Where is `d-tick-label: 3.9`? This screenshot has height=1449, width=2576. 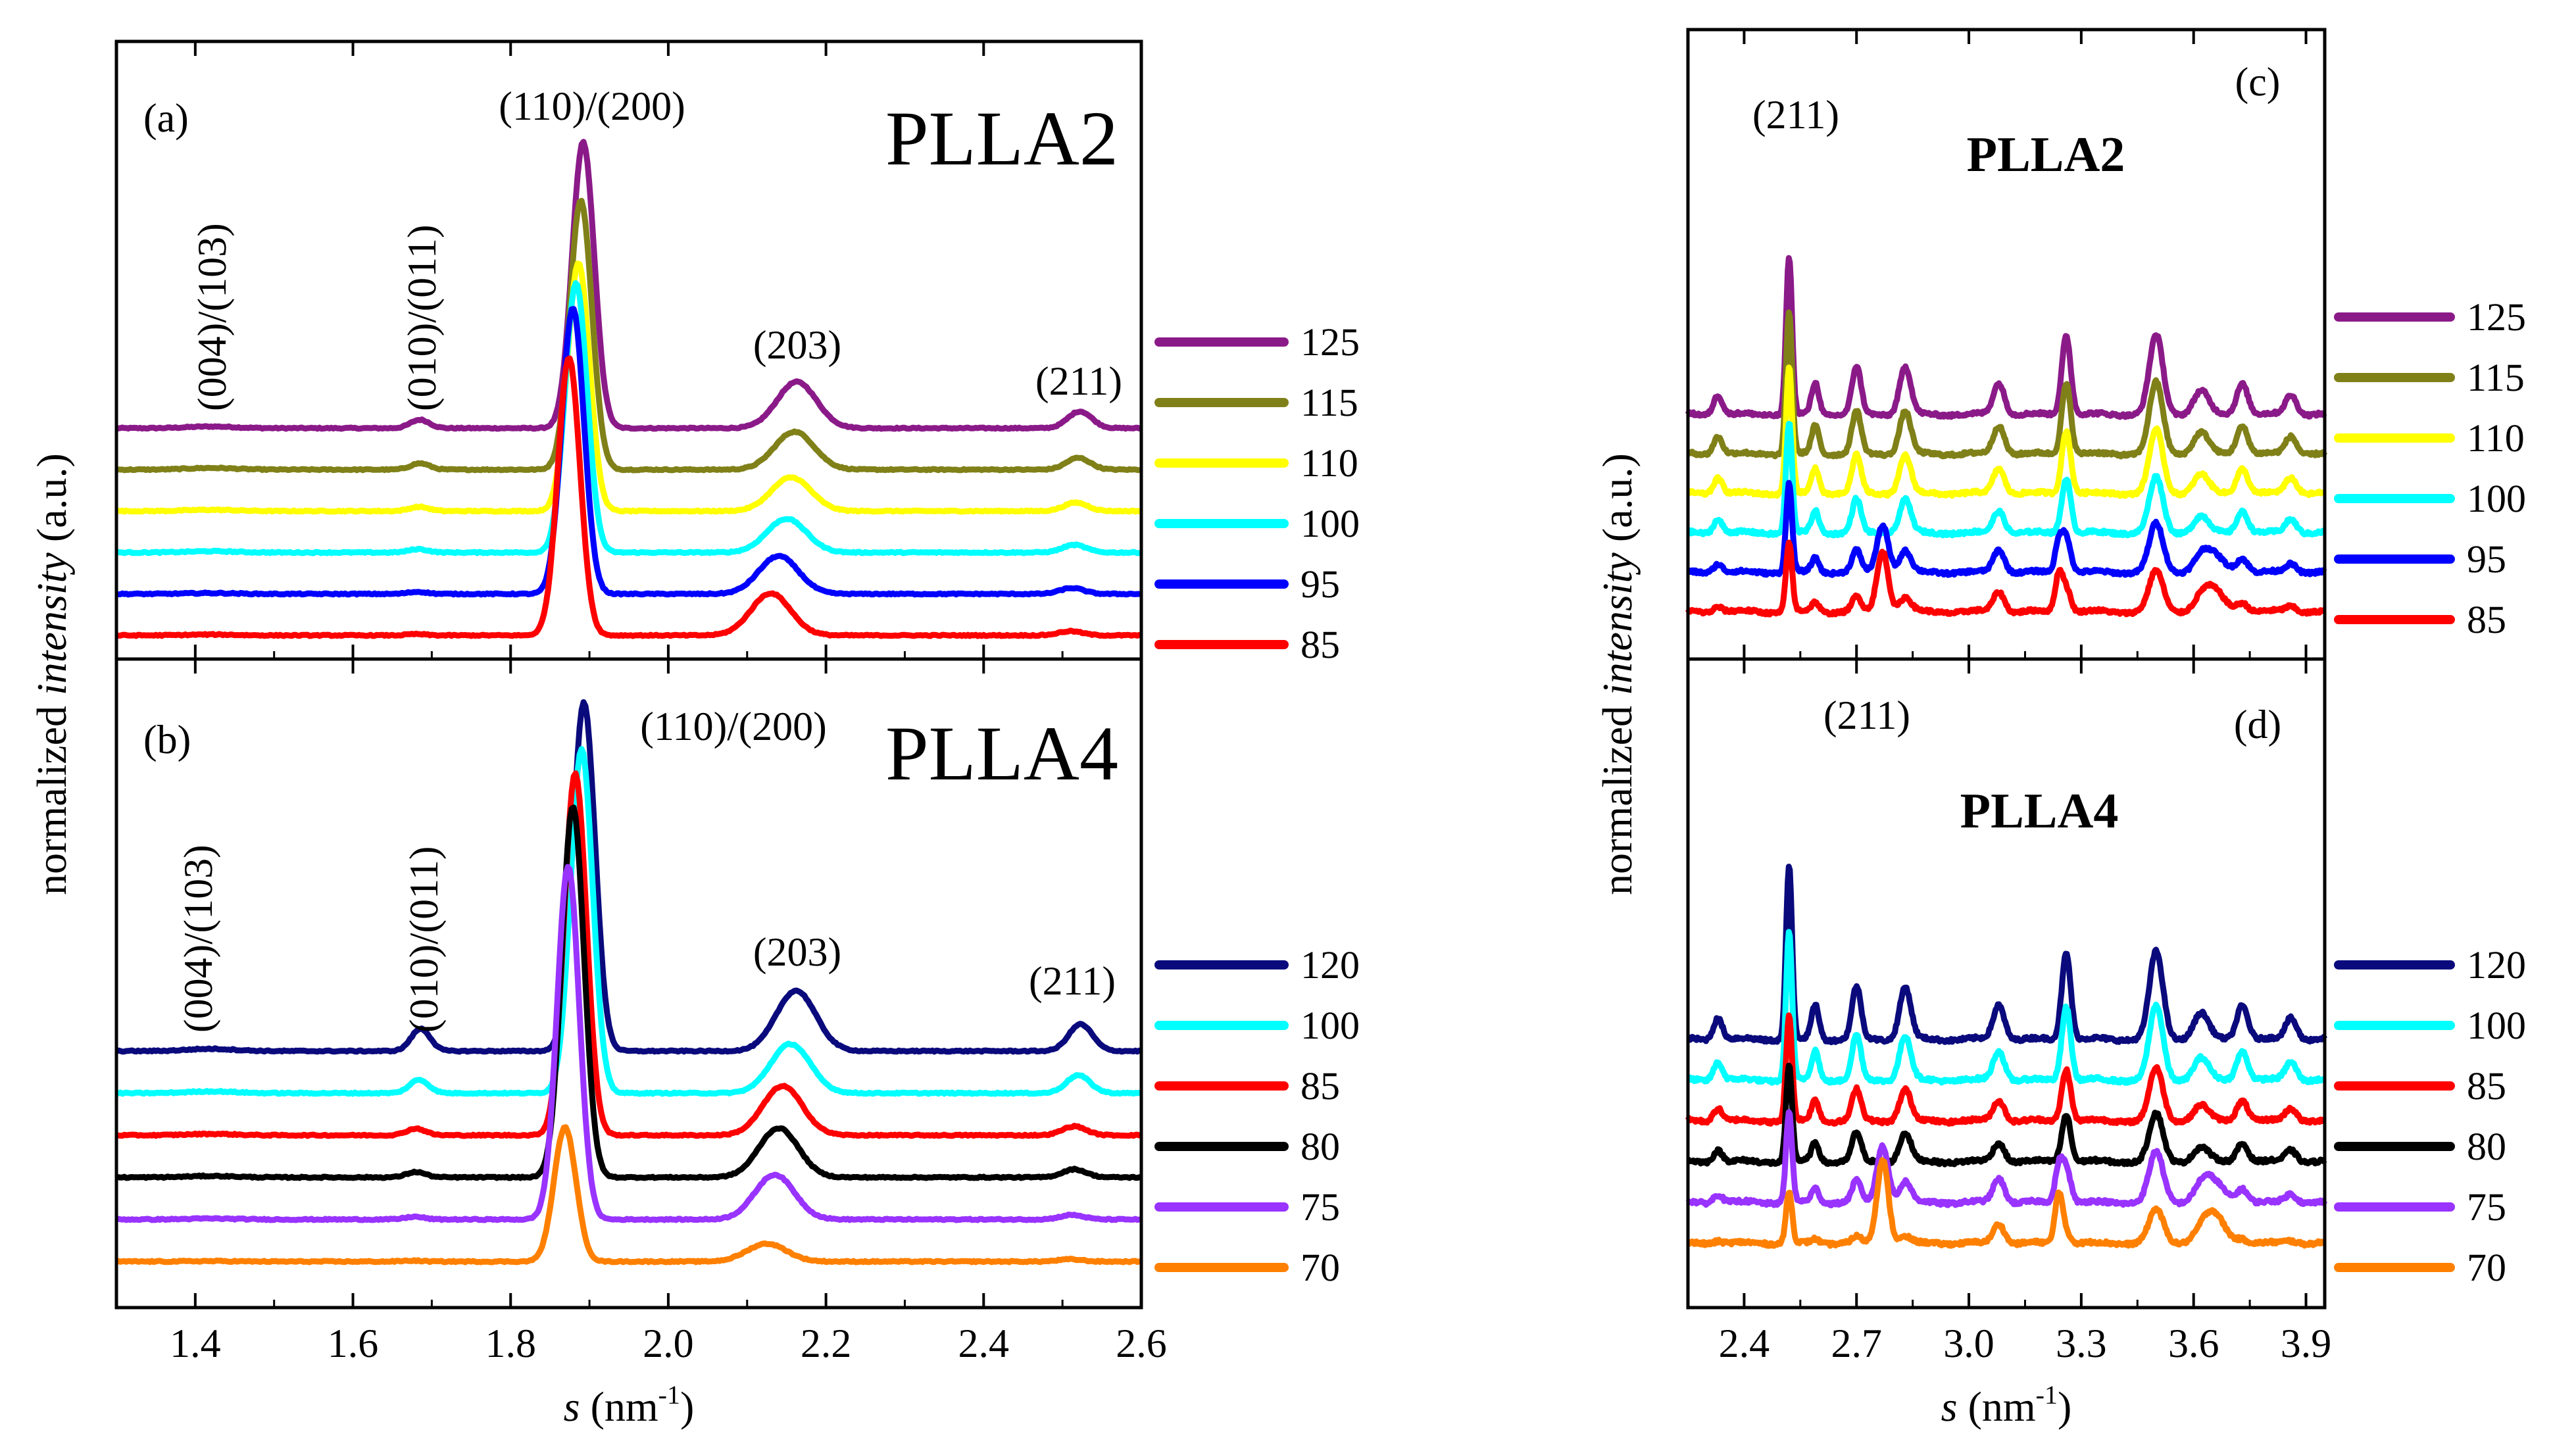
d-tick-label: 3.9 is located at coordinates (2306, 1343).